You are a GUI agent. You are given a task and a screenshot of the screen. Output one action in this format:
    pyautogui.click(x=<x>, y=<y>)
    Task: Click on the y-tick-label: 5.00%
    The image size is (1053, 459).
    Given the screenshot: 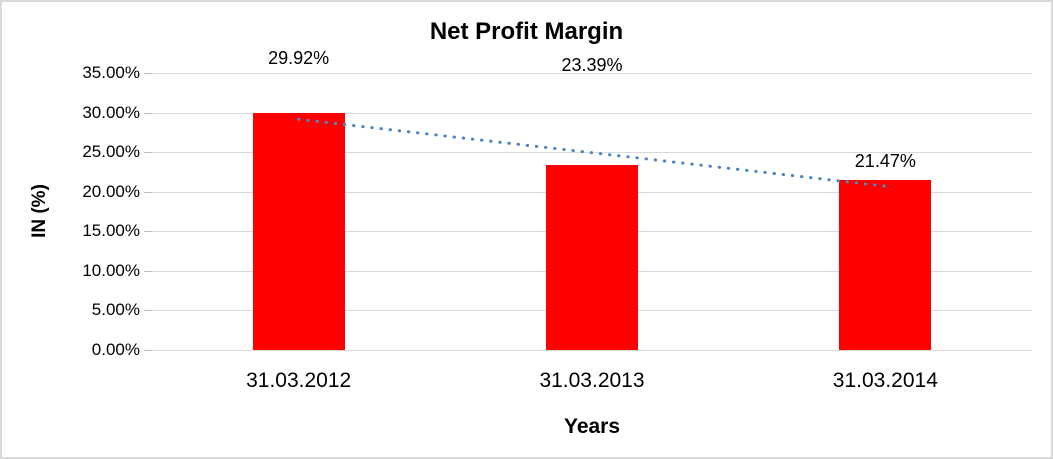 What is the action you would take?
    pyautogui.click(x=115, y=309)
    